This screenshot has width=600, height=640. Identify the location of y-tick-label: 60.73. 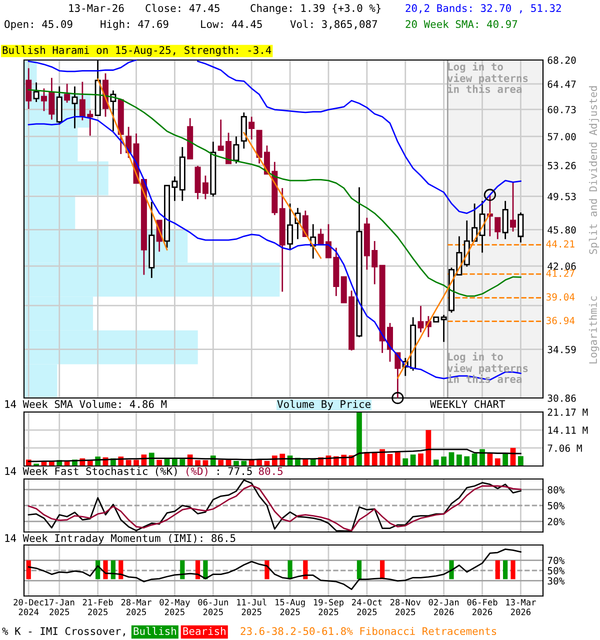
(562, 110).